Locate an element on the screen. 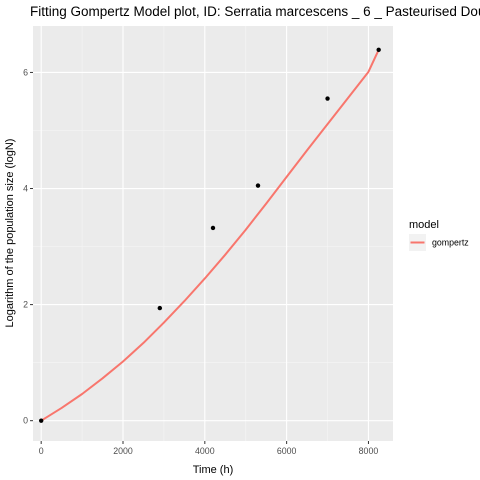  x-tick-label: 6000 is located at coordinates (287, 451).